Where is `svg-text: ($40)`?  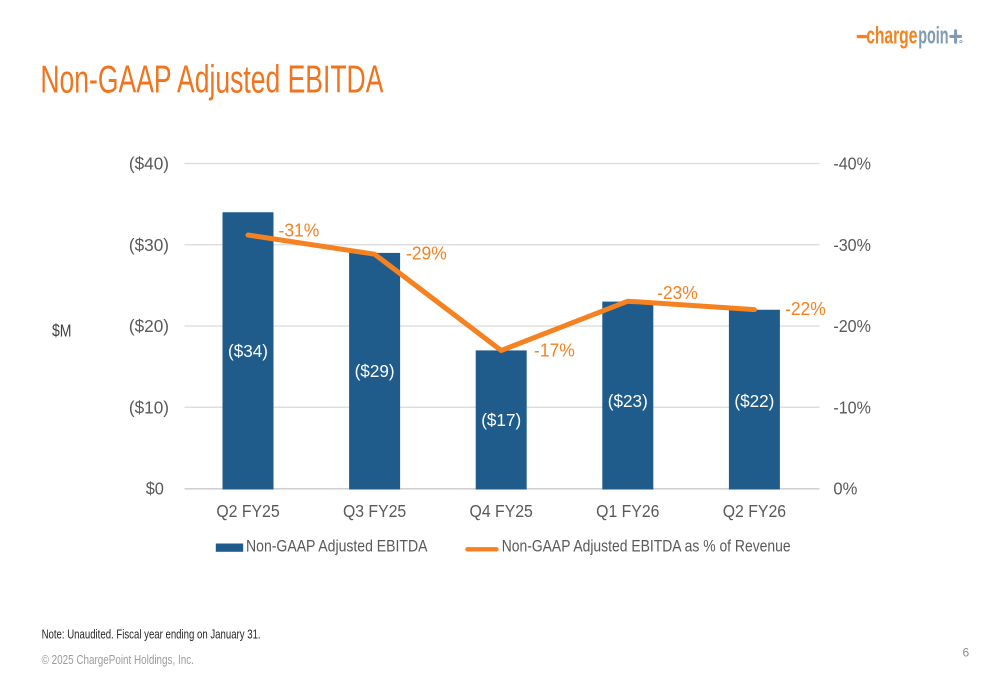 svg-text: ($40) is located at coordinates (149, 164).